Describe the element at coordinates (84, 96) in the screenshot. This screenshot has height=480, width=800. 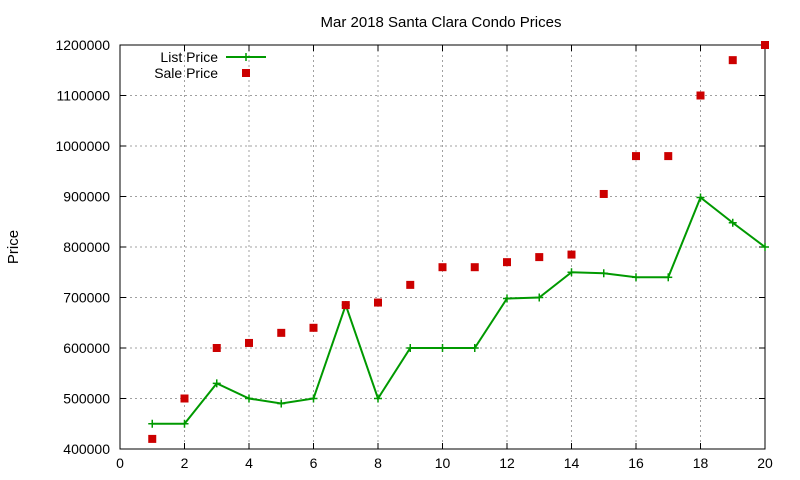
I see `y-tick-label: 1100000` at that location.